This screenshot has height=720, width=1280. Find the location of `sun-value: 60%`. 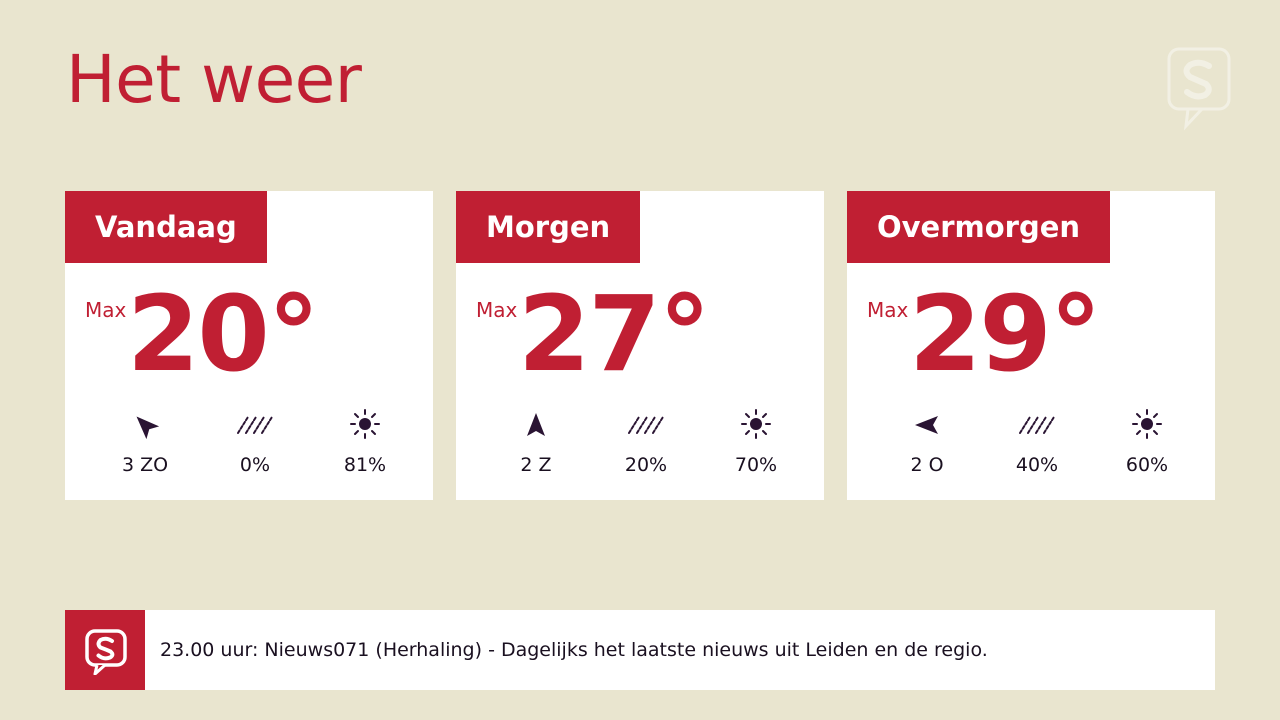

sun-value: 60% is located at coordinates (1147, 465).